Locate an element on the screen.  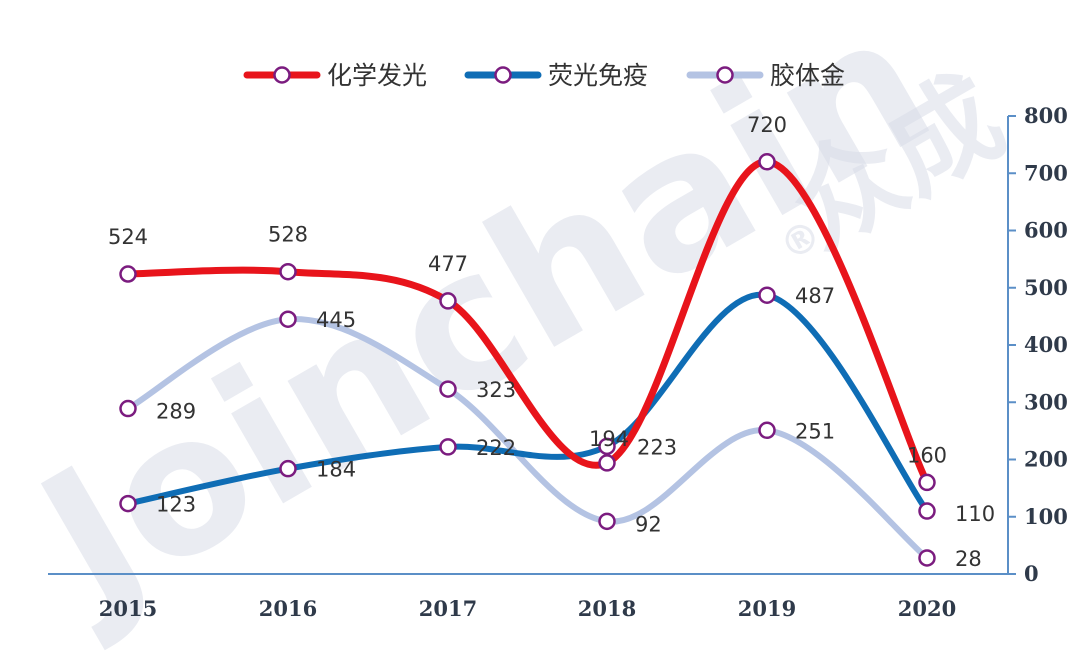
y-tick-label: 0 is located at coordinates (1031, 573).